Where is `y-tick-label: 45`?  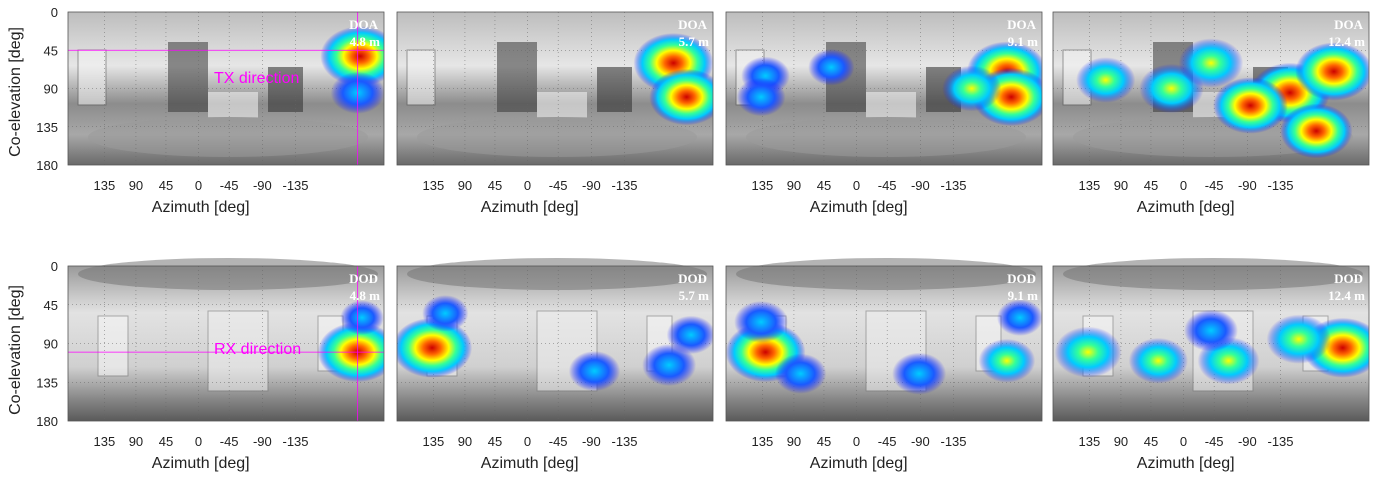 y-tick-label: 45 is located at coordinates (51, 50).